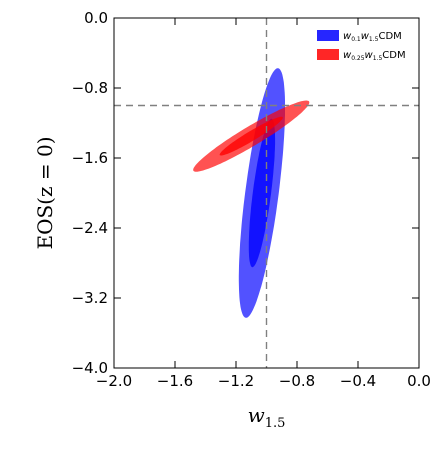 This screenshot has height=460, width=442. What do you see at coordinates (262, 193) in the screenshot?
I see `contour-series1-inner` at bounding box center [262, 193].